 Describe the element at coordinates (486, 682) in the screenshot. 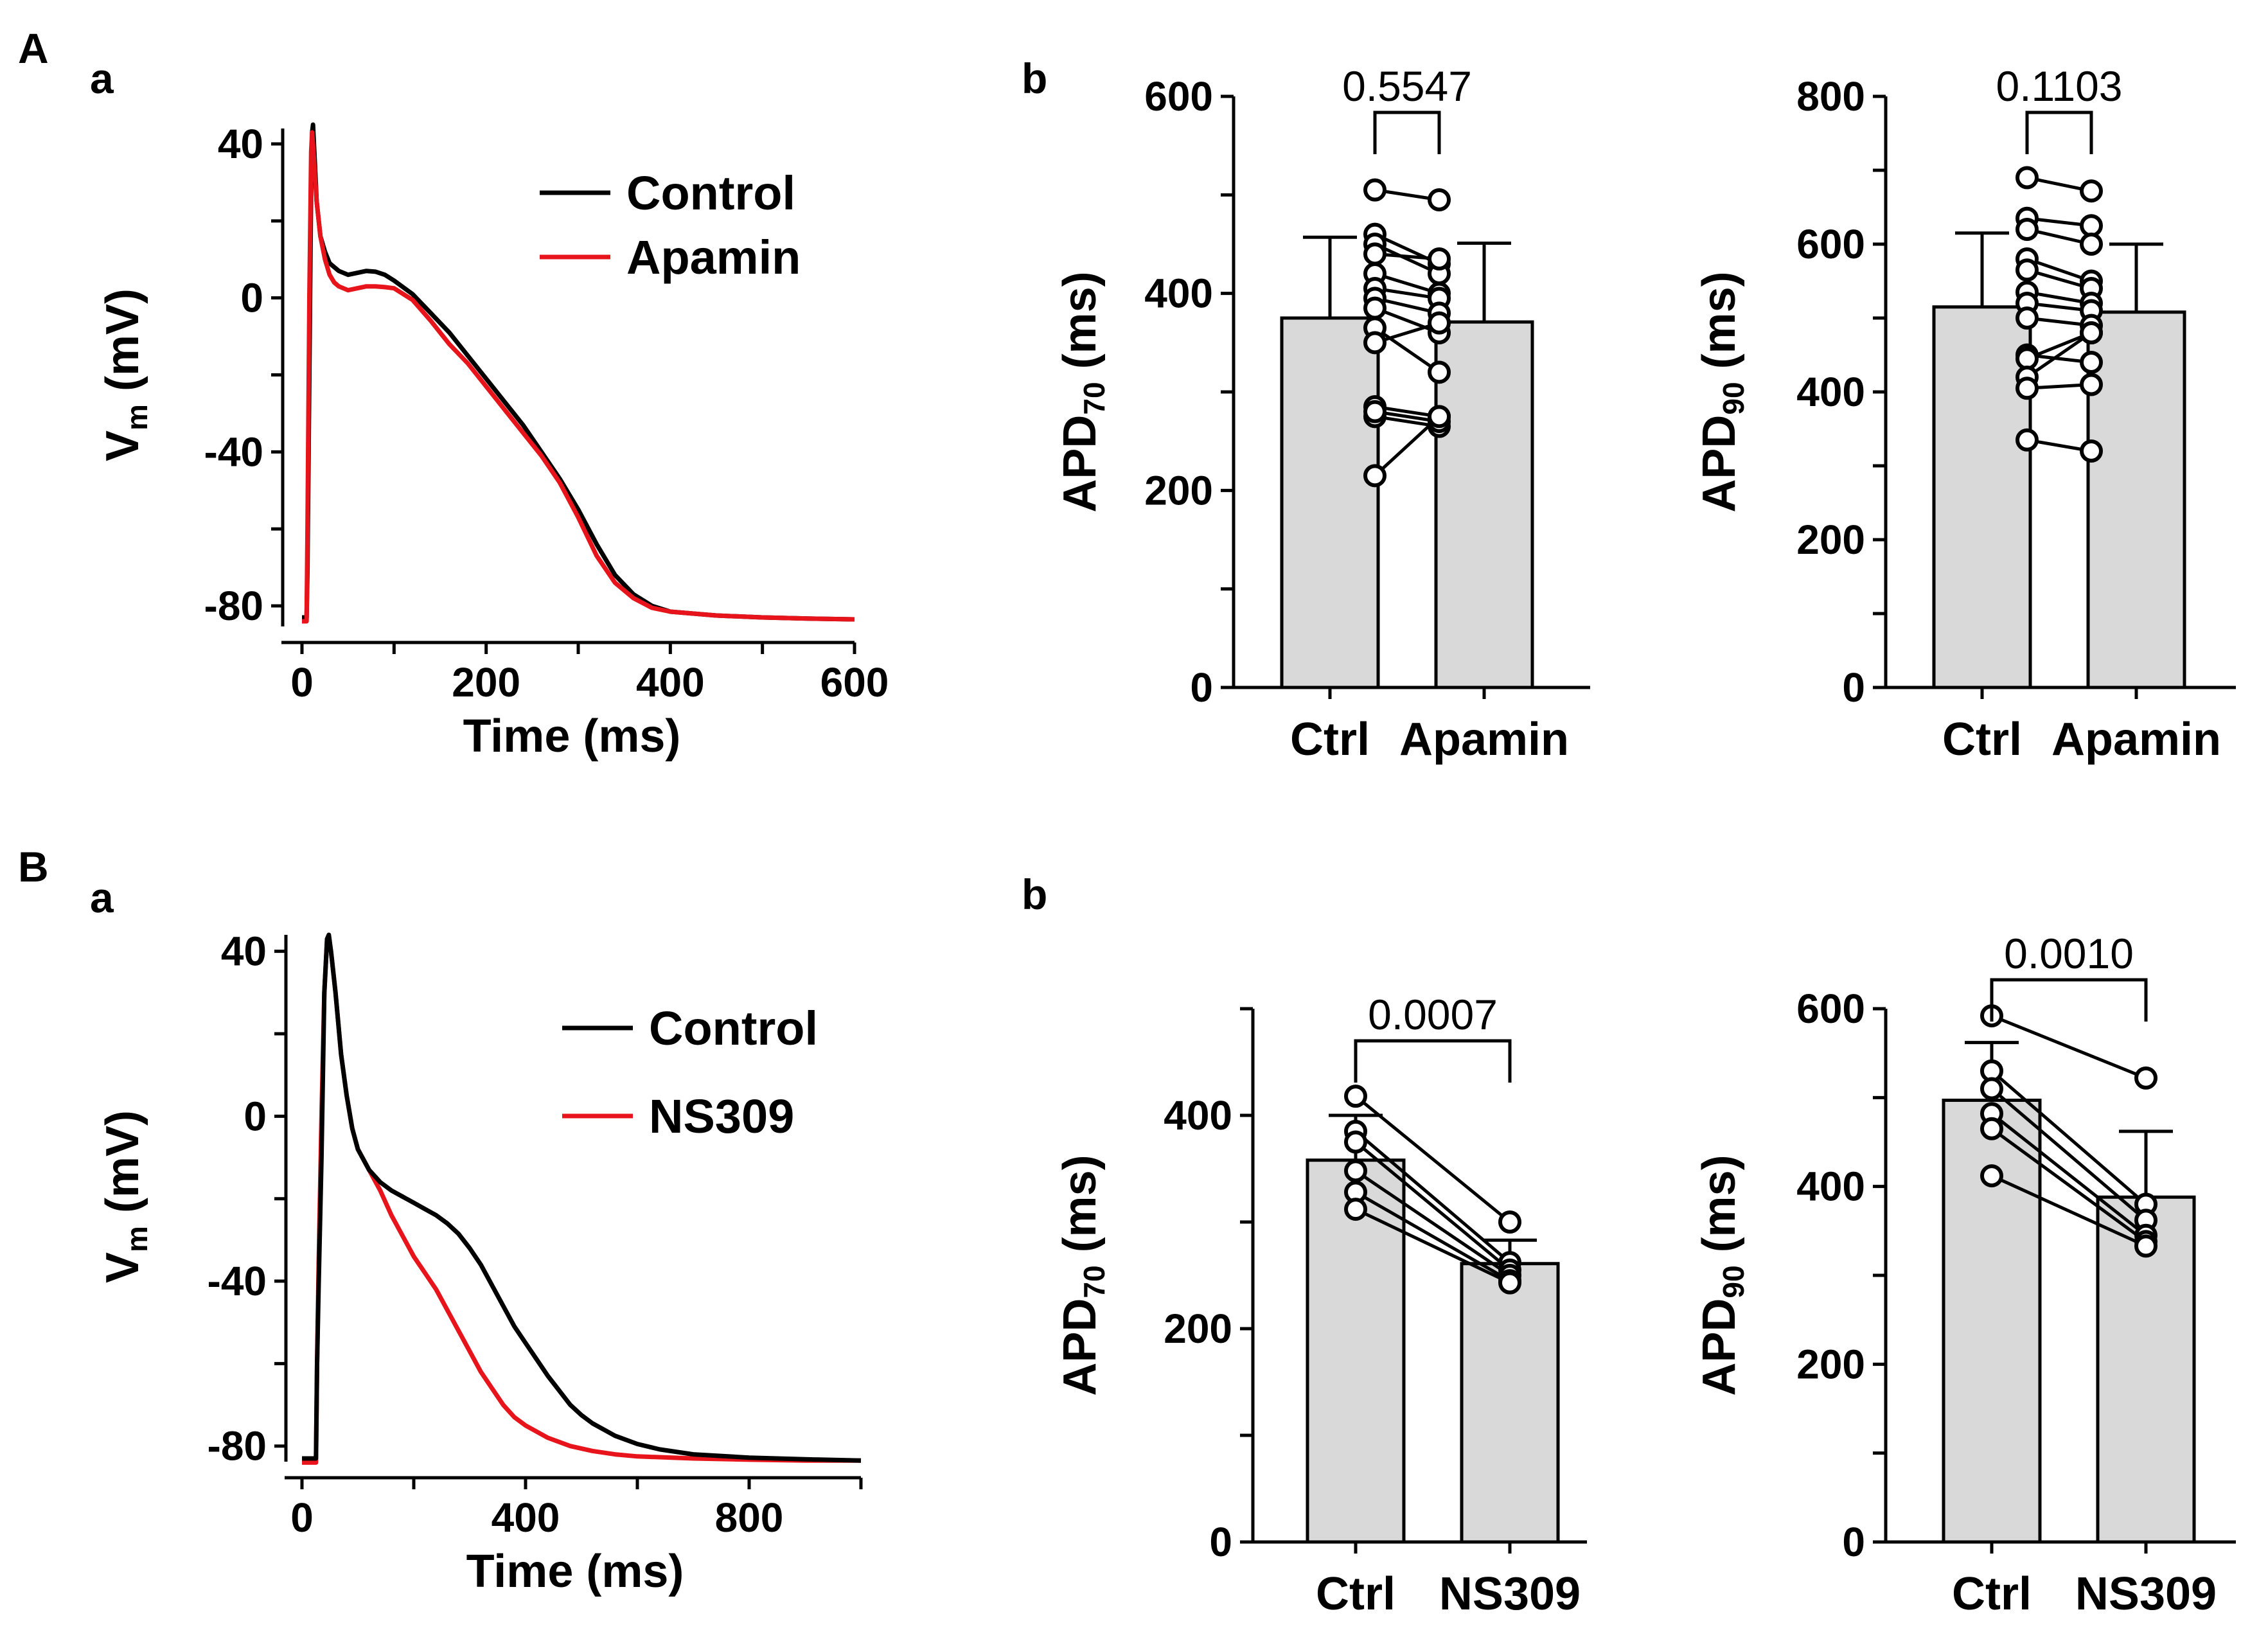

I see `x-tick-label: 200` at that location.